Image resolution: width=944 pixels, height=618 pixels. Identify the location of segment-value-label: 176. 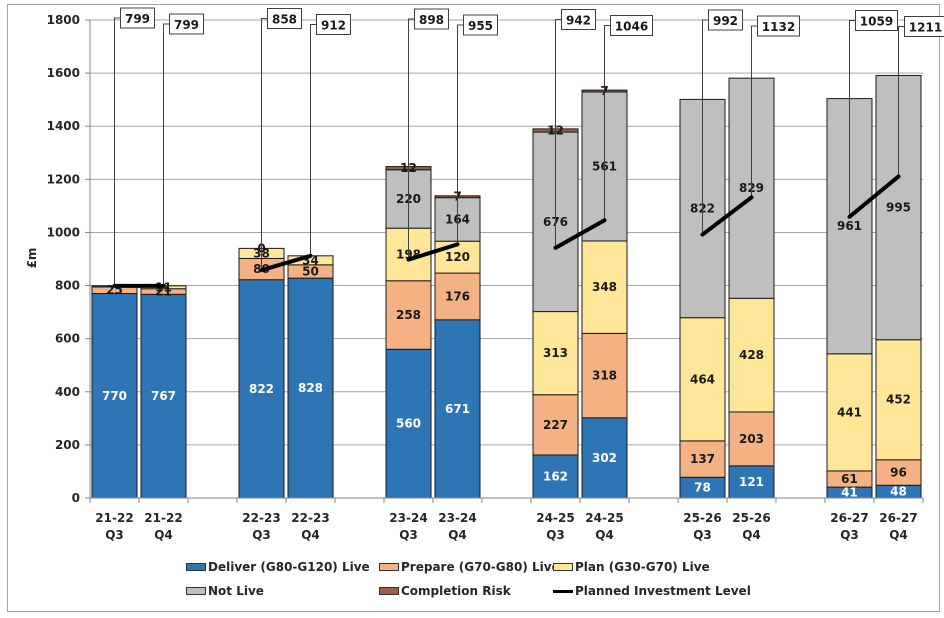
(457, 296).